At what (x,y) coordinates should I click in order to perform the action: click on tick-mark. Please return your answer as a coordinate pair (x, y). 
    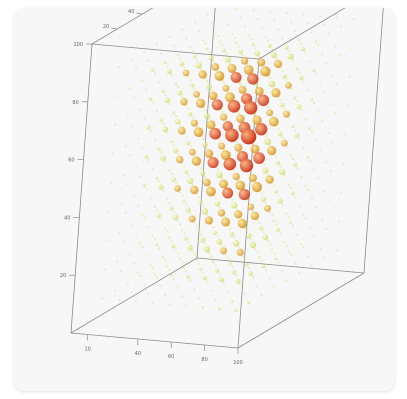
    Looking at the image, I should click on (139, 13).